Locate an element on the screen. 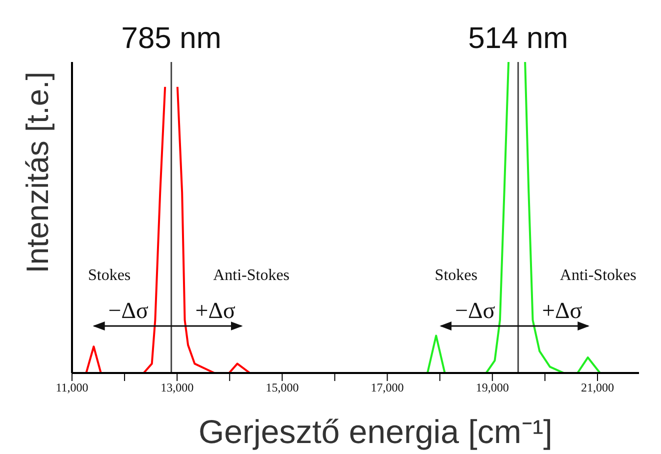 This screenshot has height=454, width=661. x-tick-label: 13,000 is located at coordinates (177, 387).